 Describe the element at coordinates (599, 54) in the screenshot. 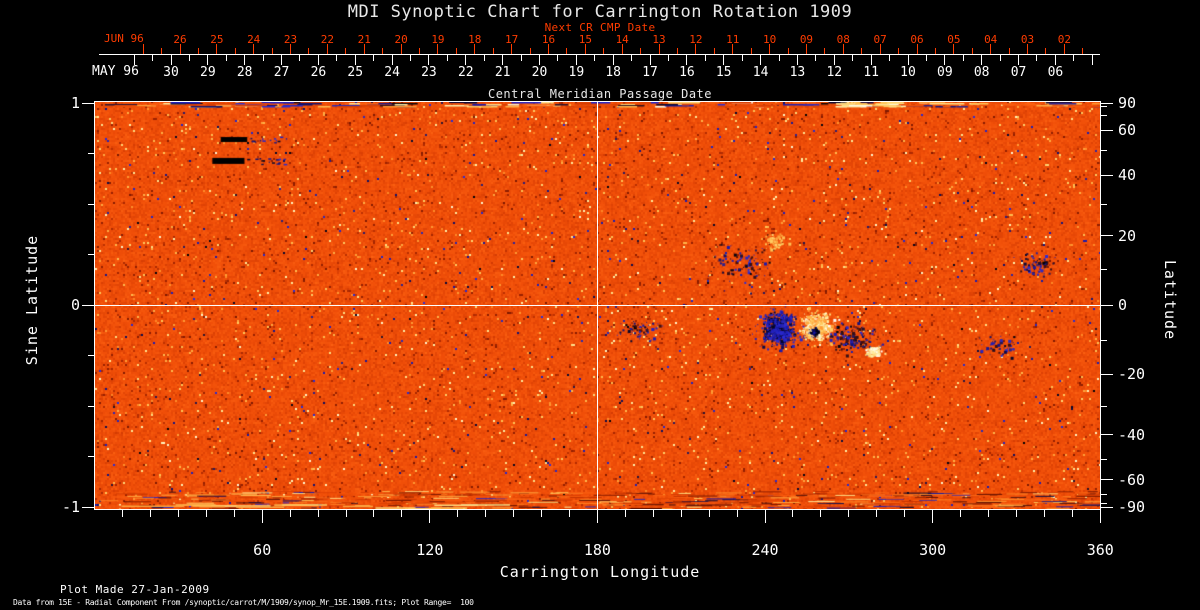

I see `date-axis-line` at that location.